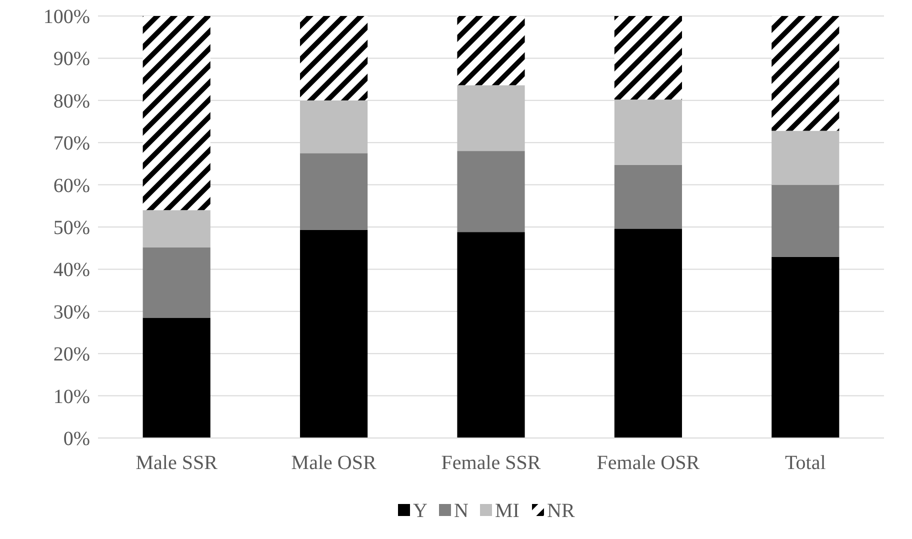 The height and width of the screenshot is (539, 912). I want to click on legend-label: Y, so click(420, 511).